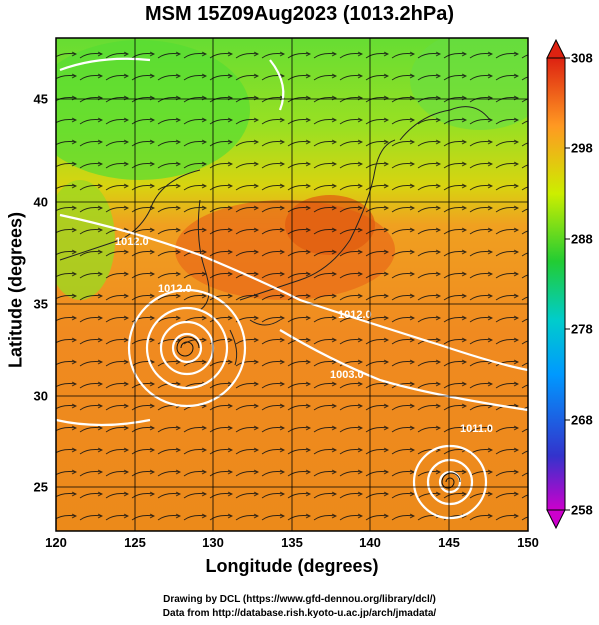 This screenshot has height=625, width=599. Describe the element at coordinates (15, 290) in the screenshot. I see `y-axis-label: Latitude (degrees)` at that location.